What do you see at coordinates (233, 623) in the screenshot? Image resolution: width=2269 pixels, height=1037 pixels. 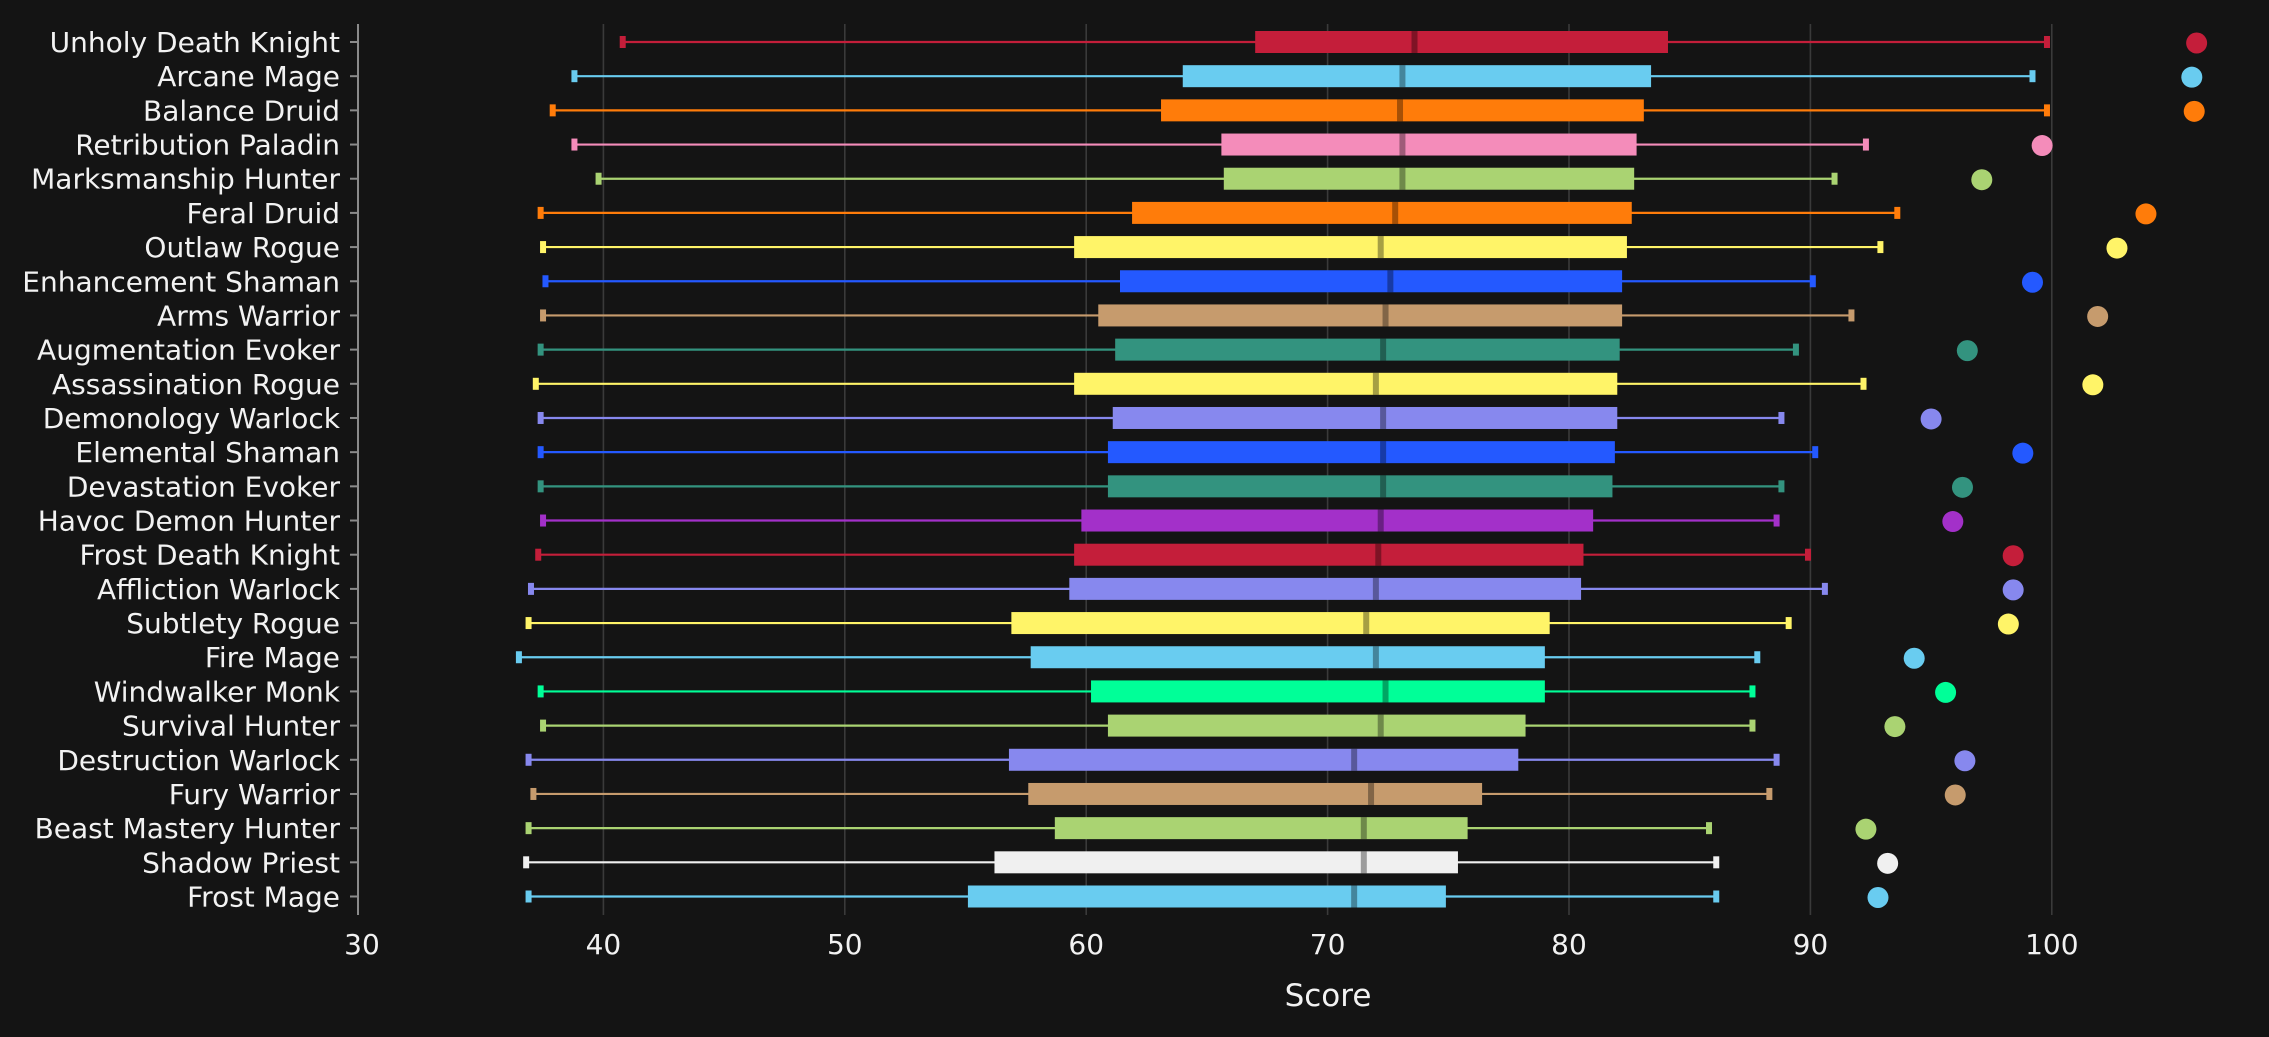 I see `y-tick-label: Subtlety Rogue` at bounding box center [233, 623].